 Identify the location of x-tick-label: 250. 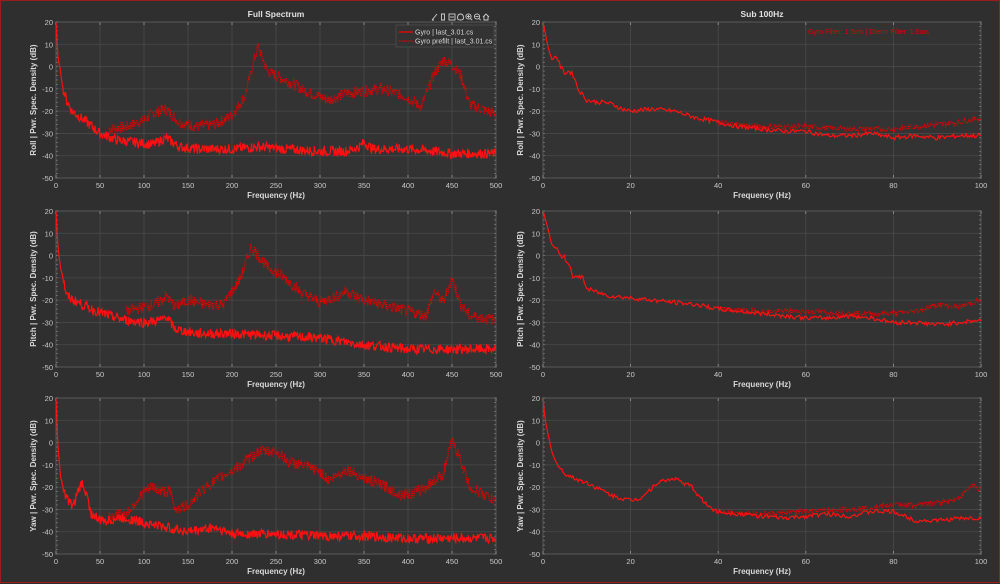
(276, 374).